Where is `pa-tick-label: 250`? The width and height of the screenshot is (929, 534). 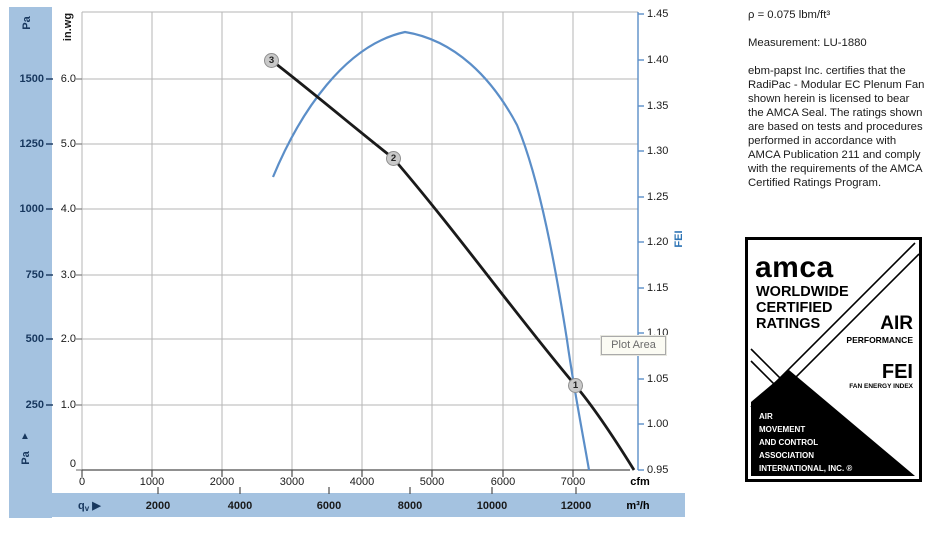
pa-tick-label: 250 is located at coordinates (34, 405).